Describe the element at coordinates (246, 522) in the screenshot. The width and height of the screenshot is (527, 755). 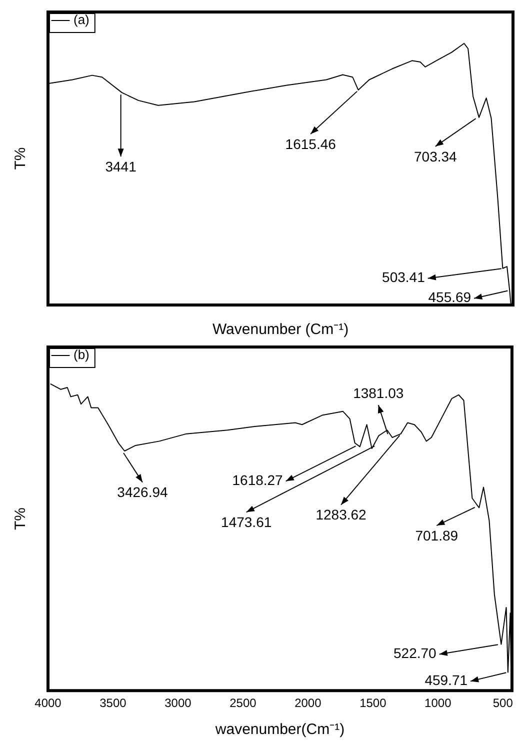
I see `annotation: 1473.61` at that location.